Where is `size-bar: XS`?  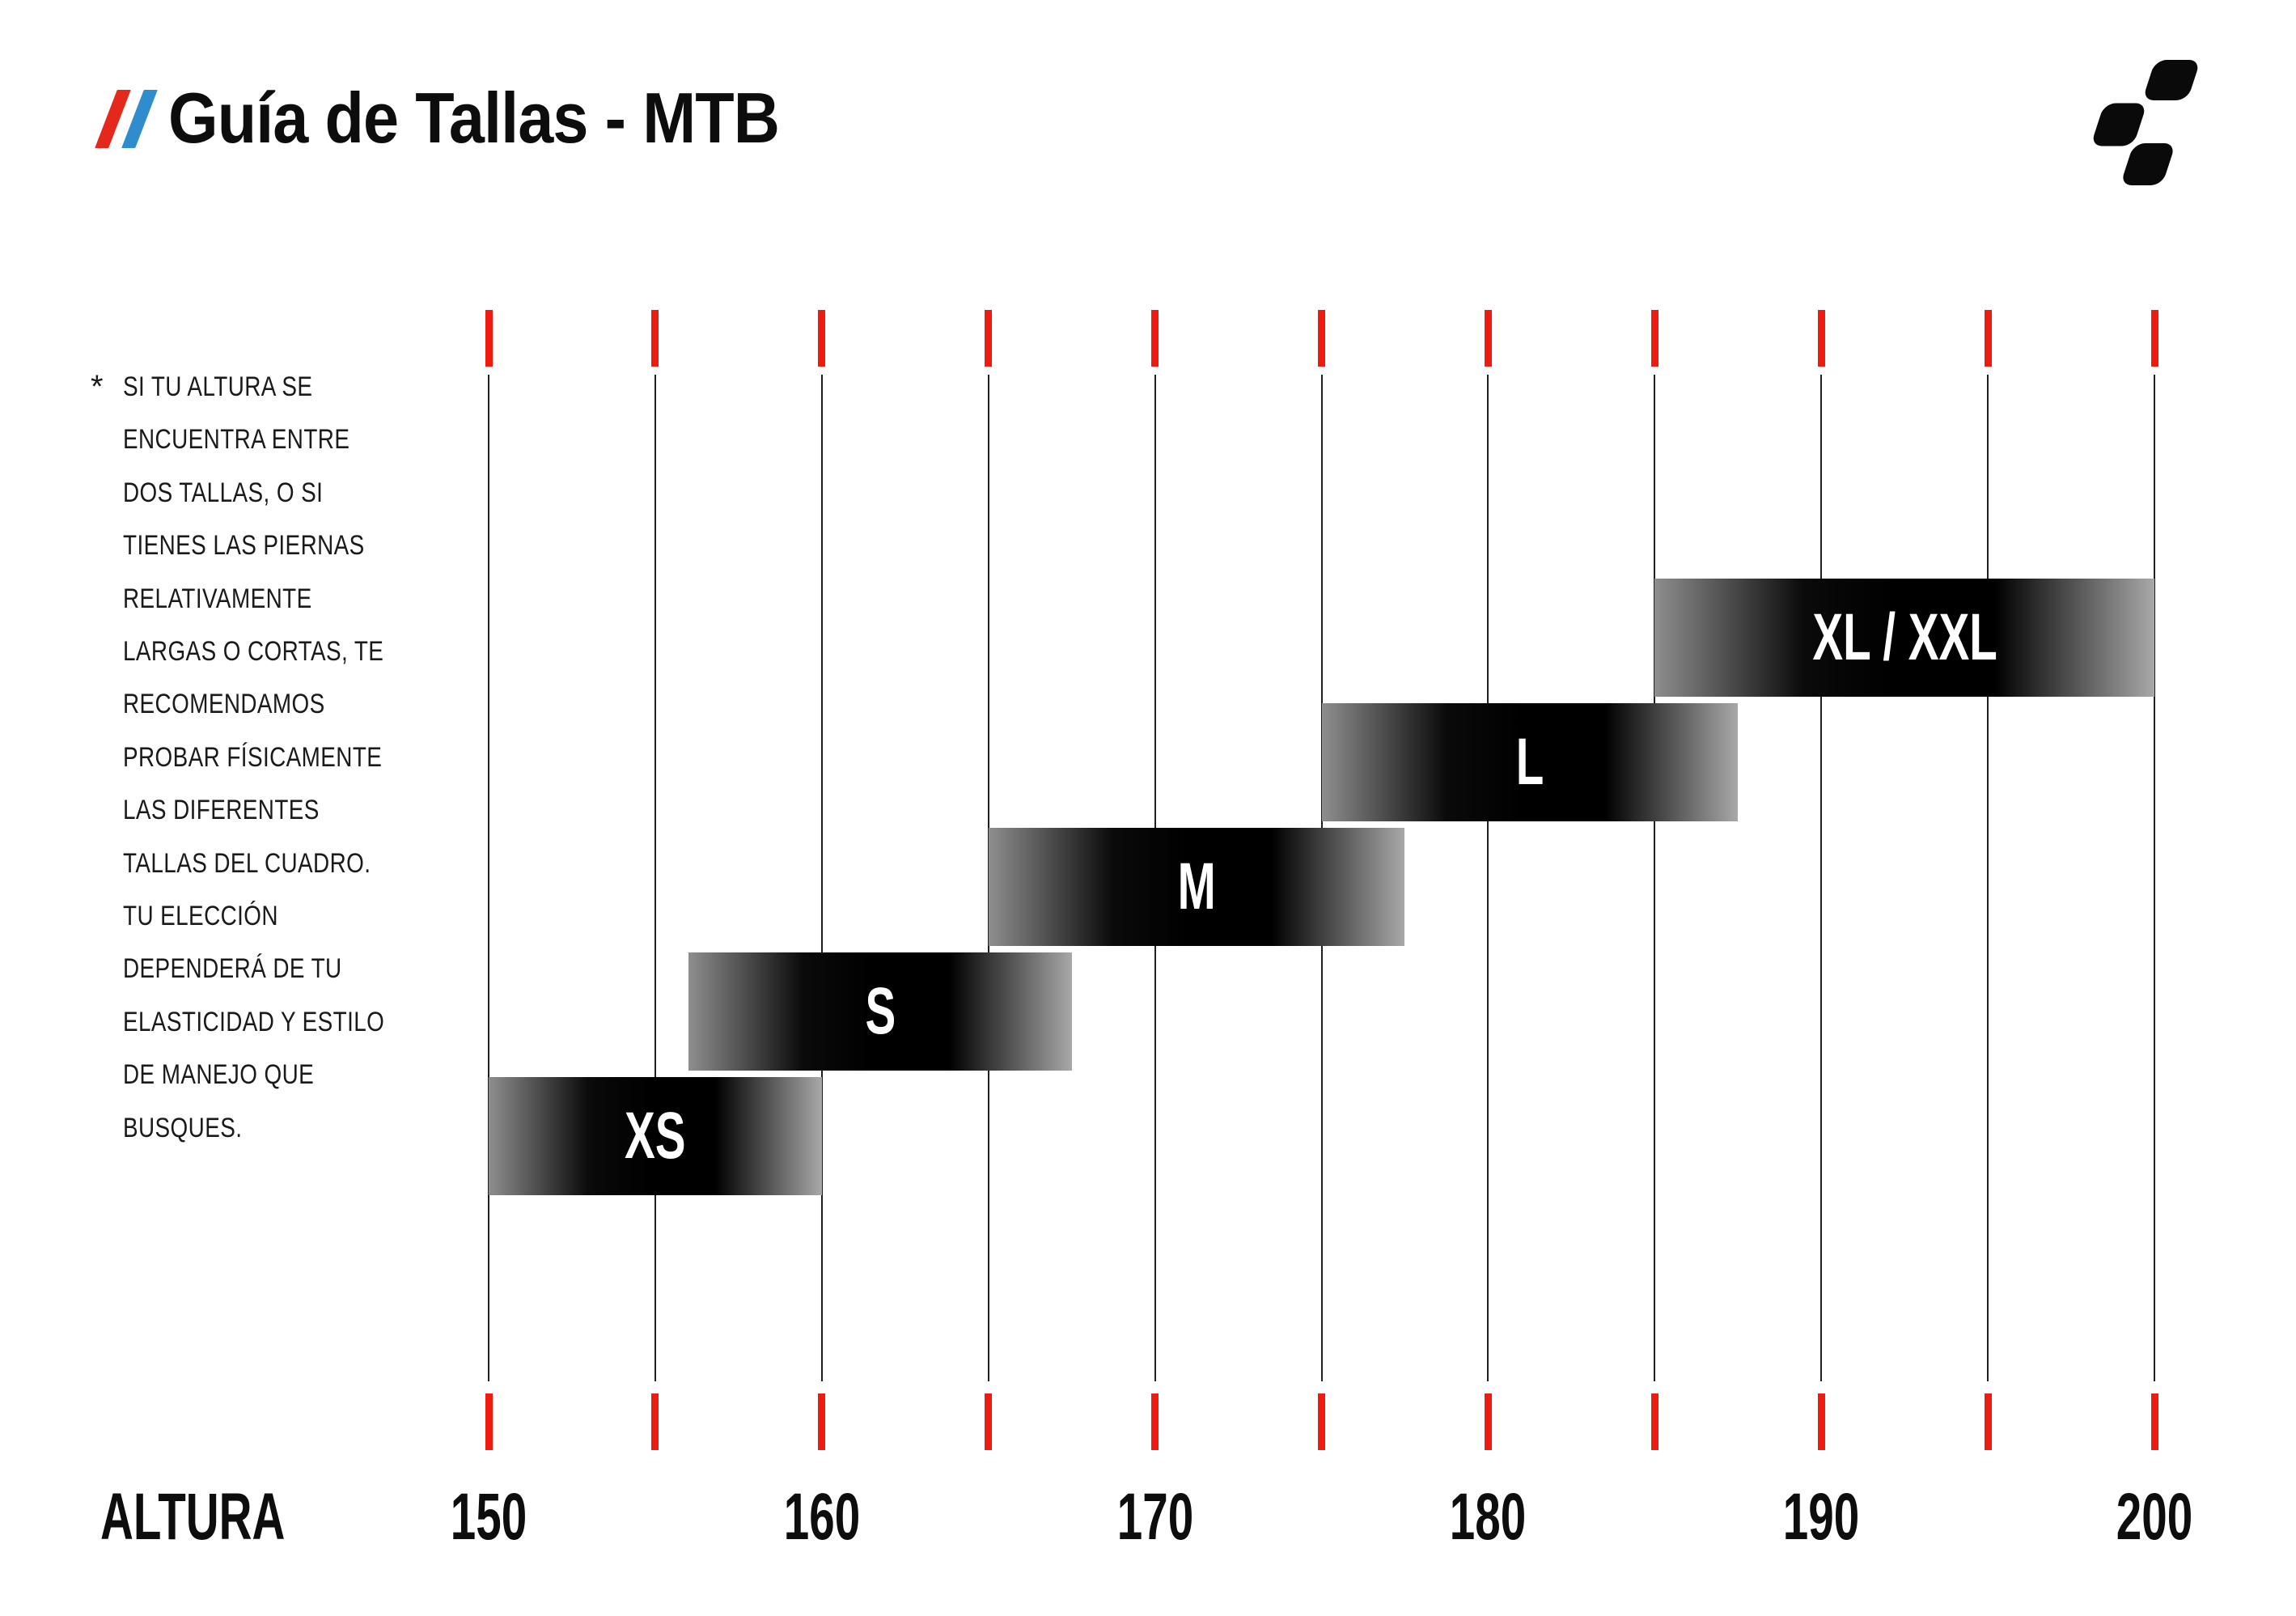 size-bar: XS is located at coordinates (655, 1136).